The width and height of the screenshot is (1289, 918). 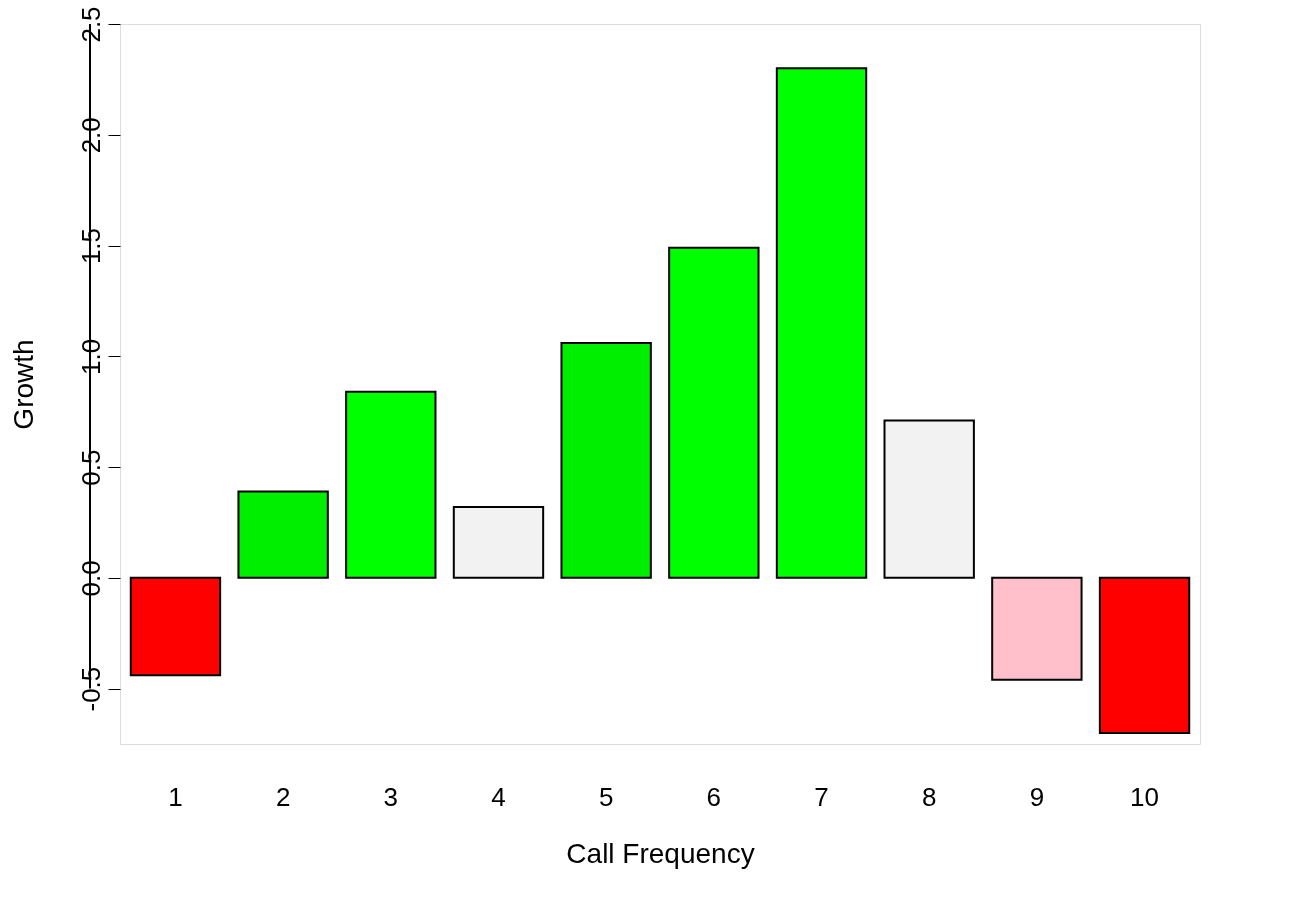 What do you see at coordinates (929, 796) in the screenshot?
I see `x-tick-label: 8` at bounding box center [929, 796].